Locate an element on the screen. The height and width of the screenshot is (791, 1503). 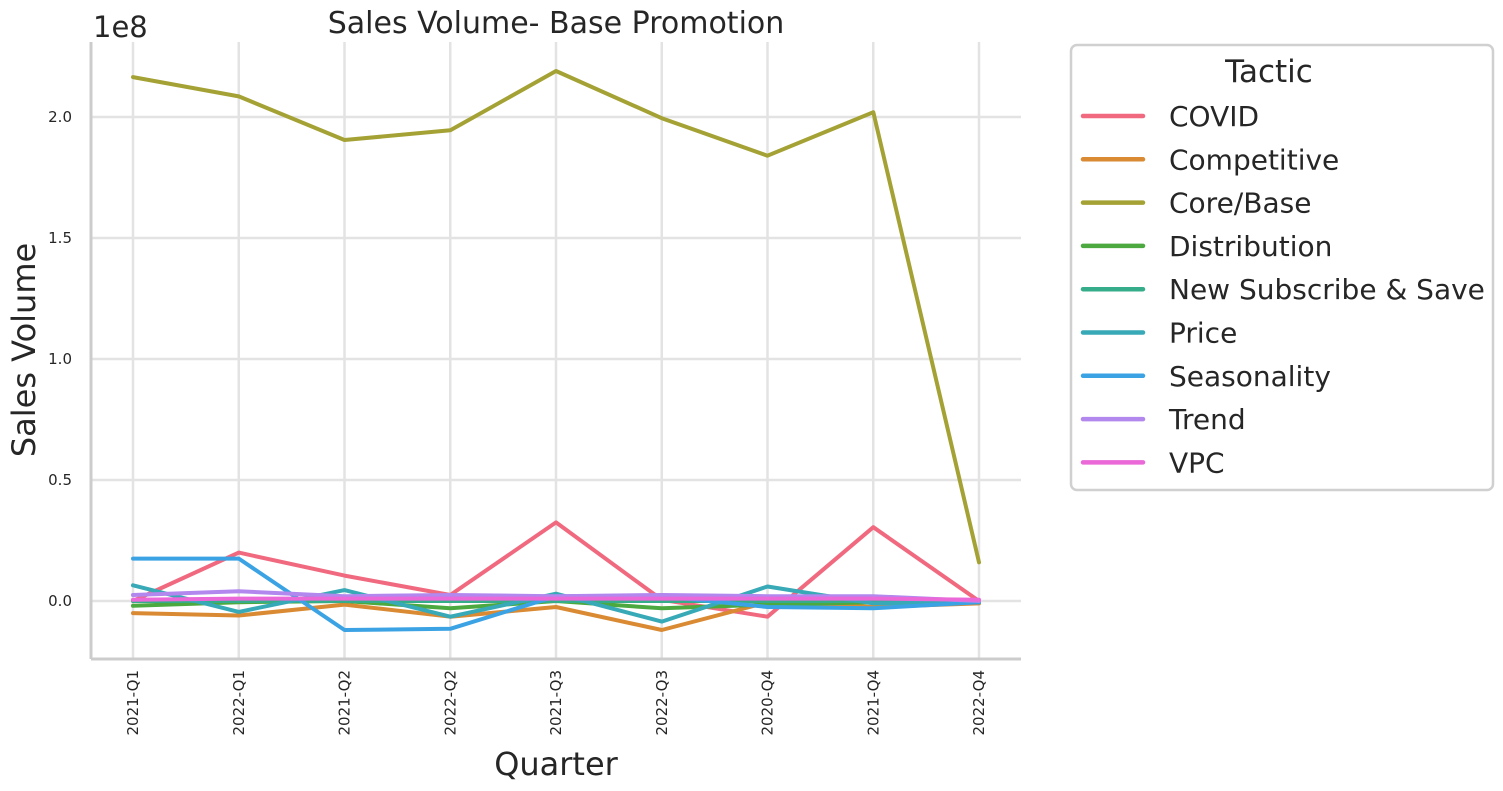
legend-label-covid: COVID is located at coordinates (1214, 116).